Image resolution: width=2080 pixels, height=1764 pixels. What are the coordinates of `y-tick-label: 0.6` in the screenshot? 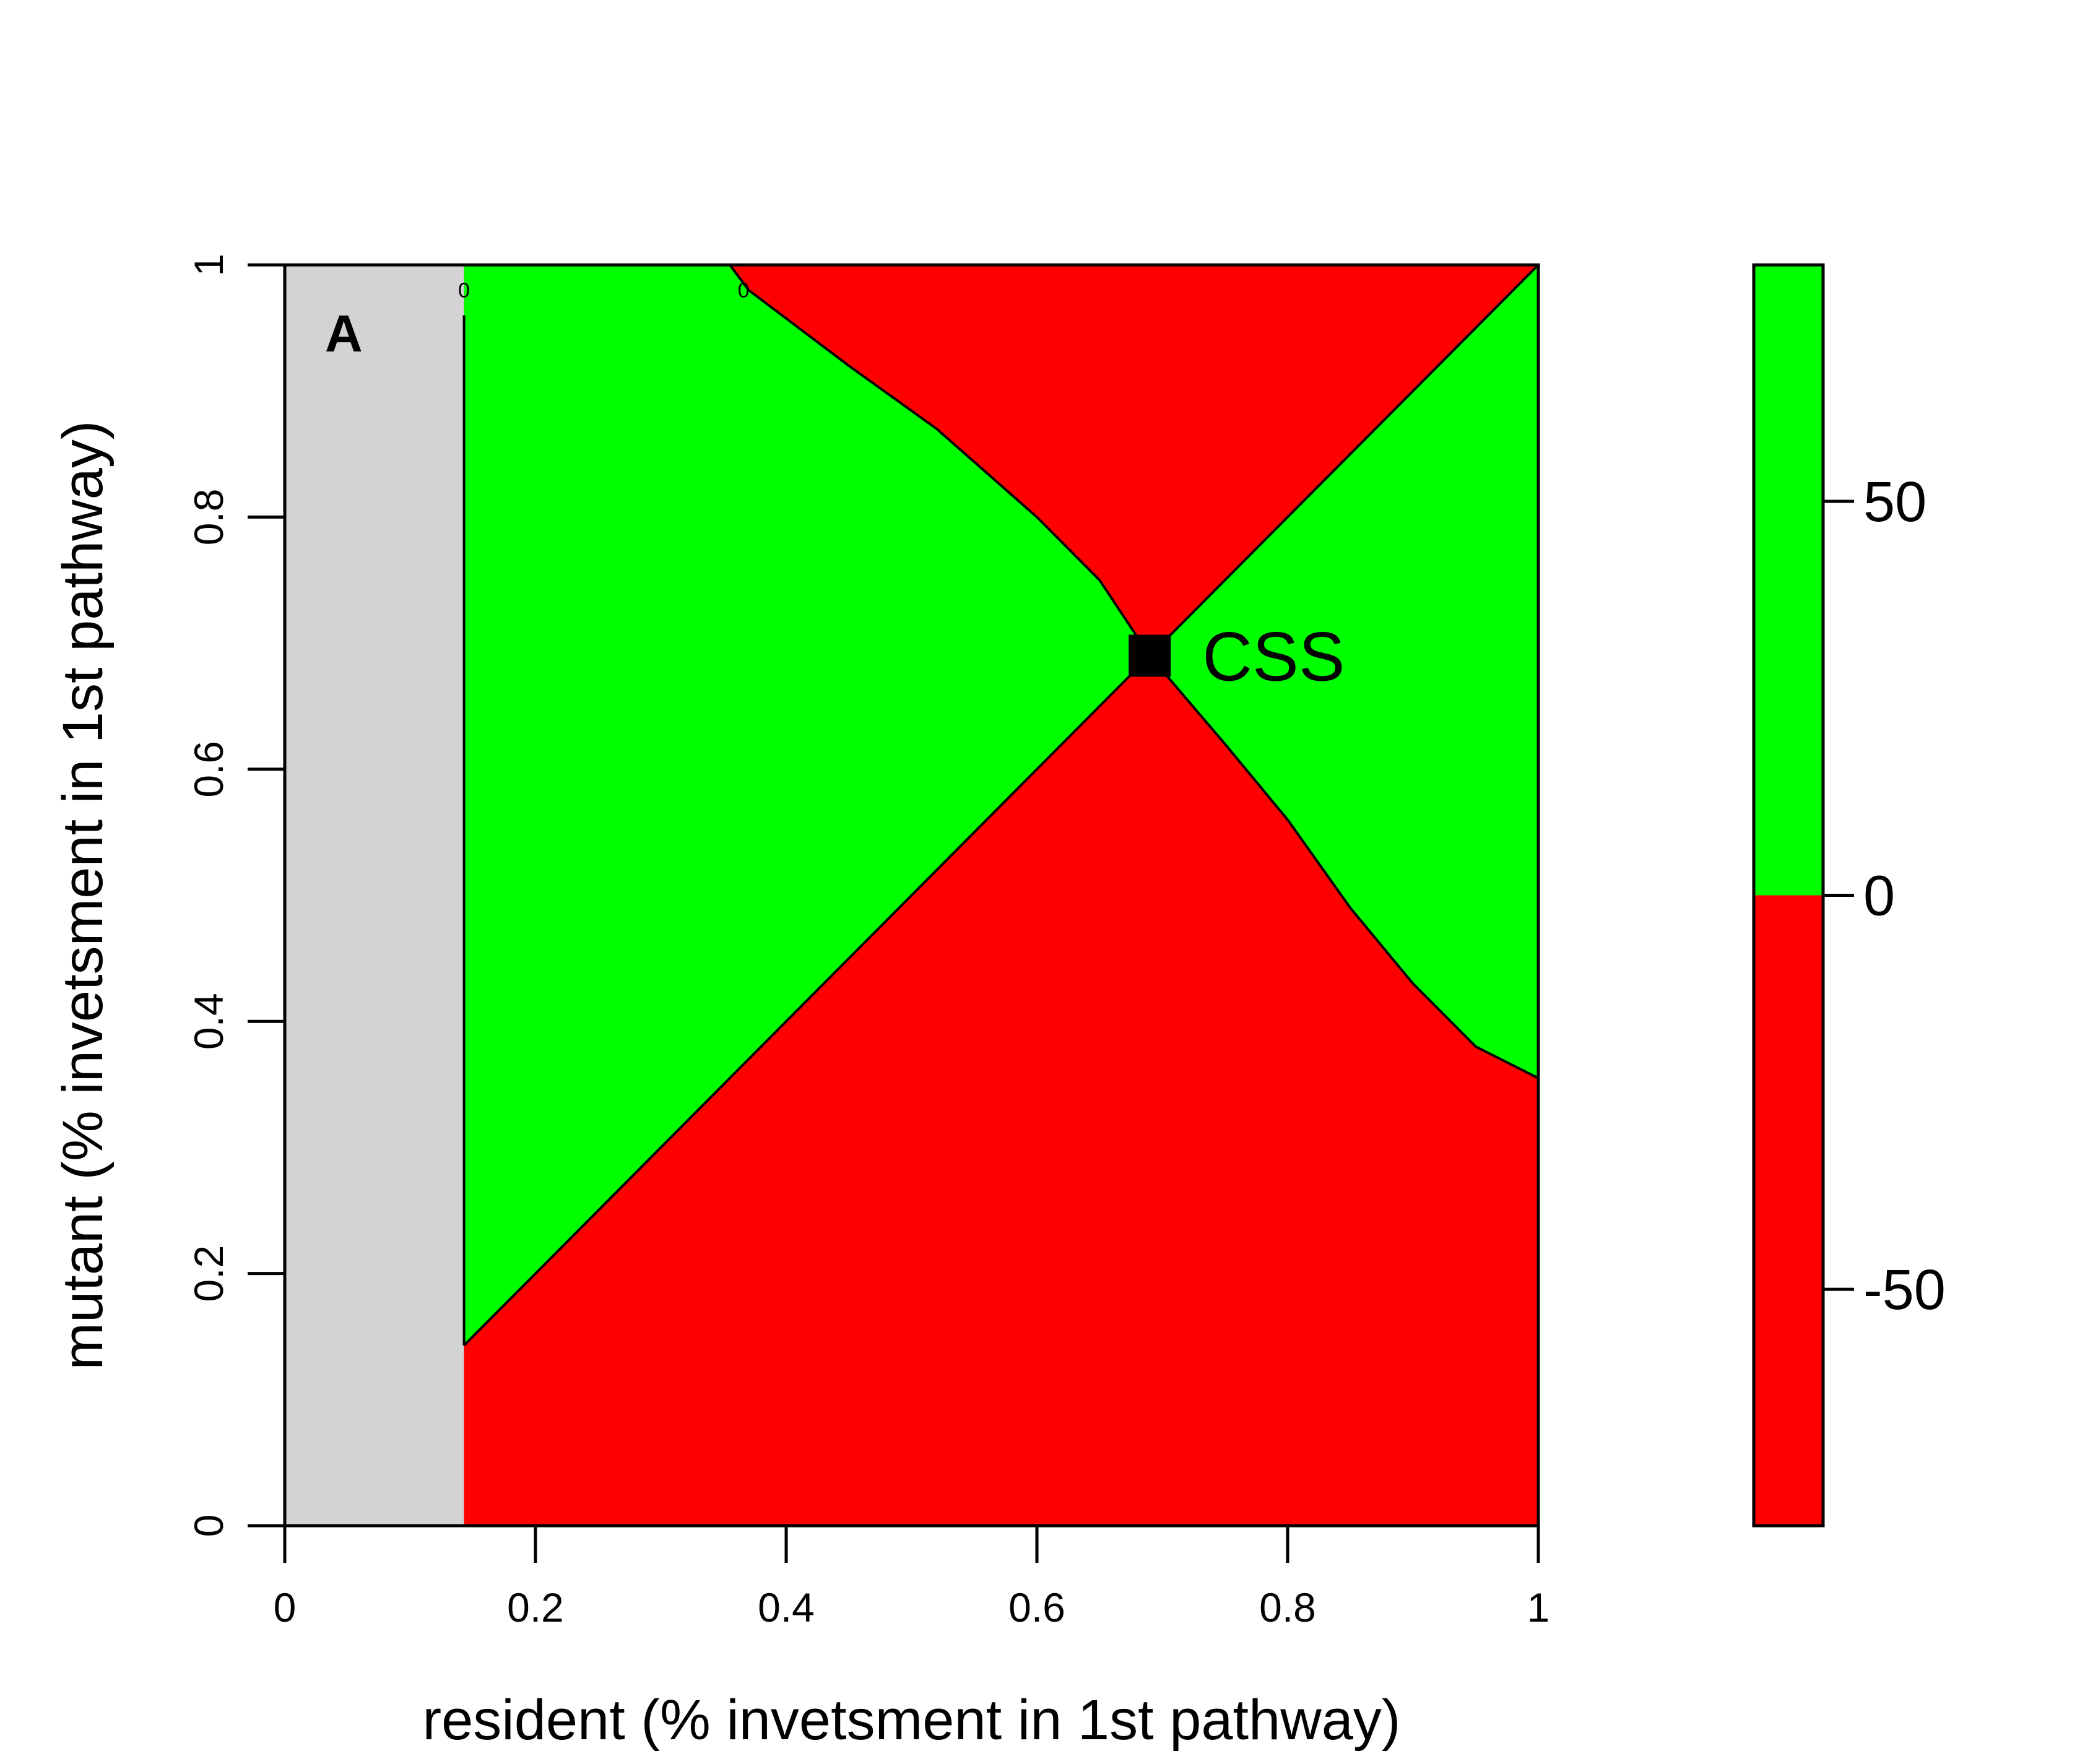 It's located at (209, 769).